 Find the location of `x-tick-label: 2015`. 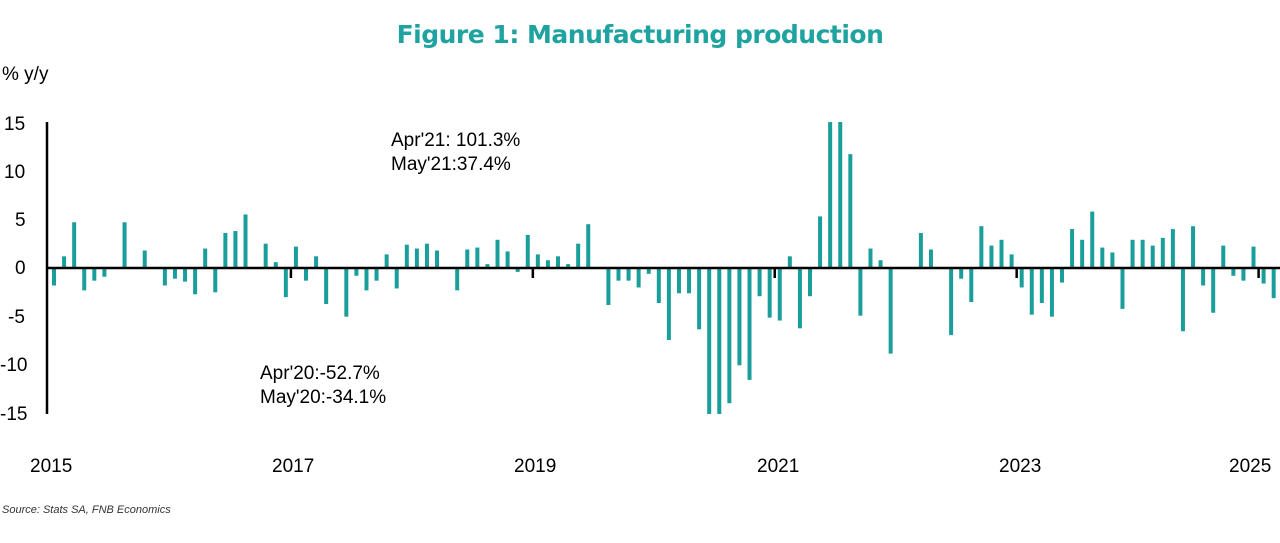

x-tick-label: 2015 is located at coordinates (51, 466).